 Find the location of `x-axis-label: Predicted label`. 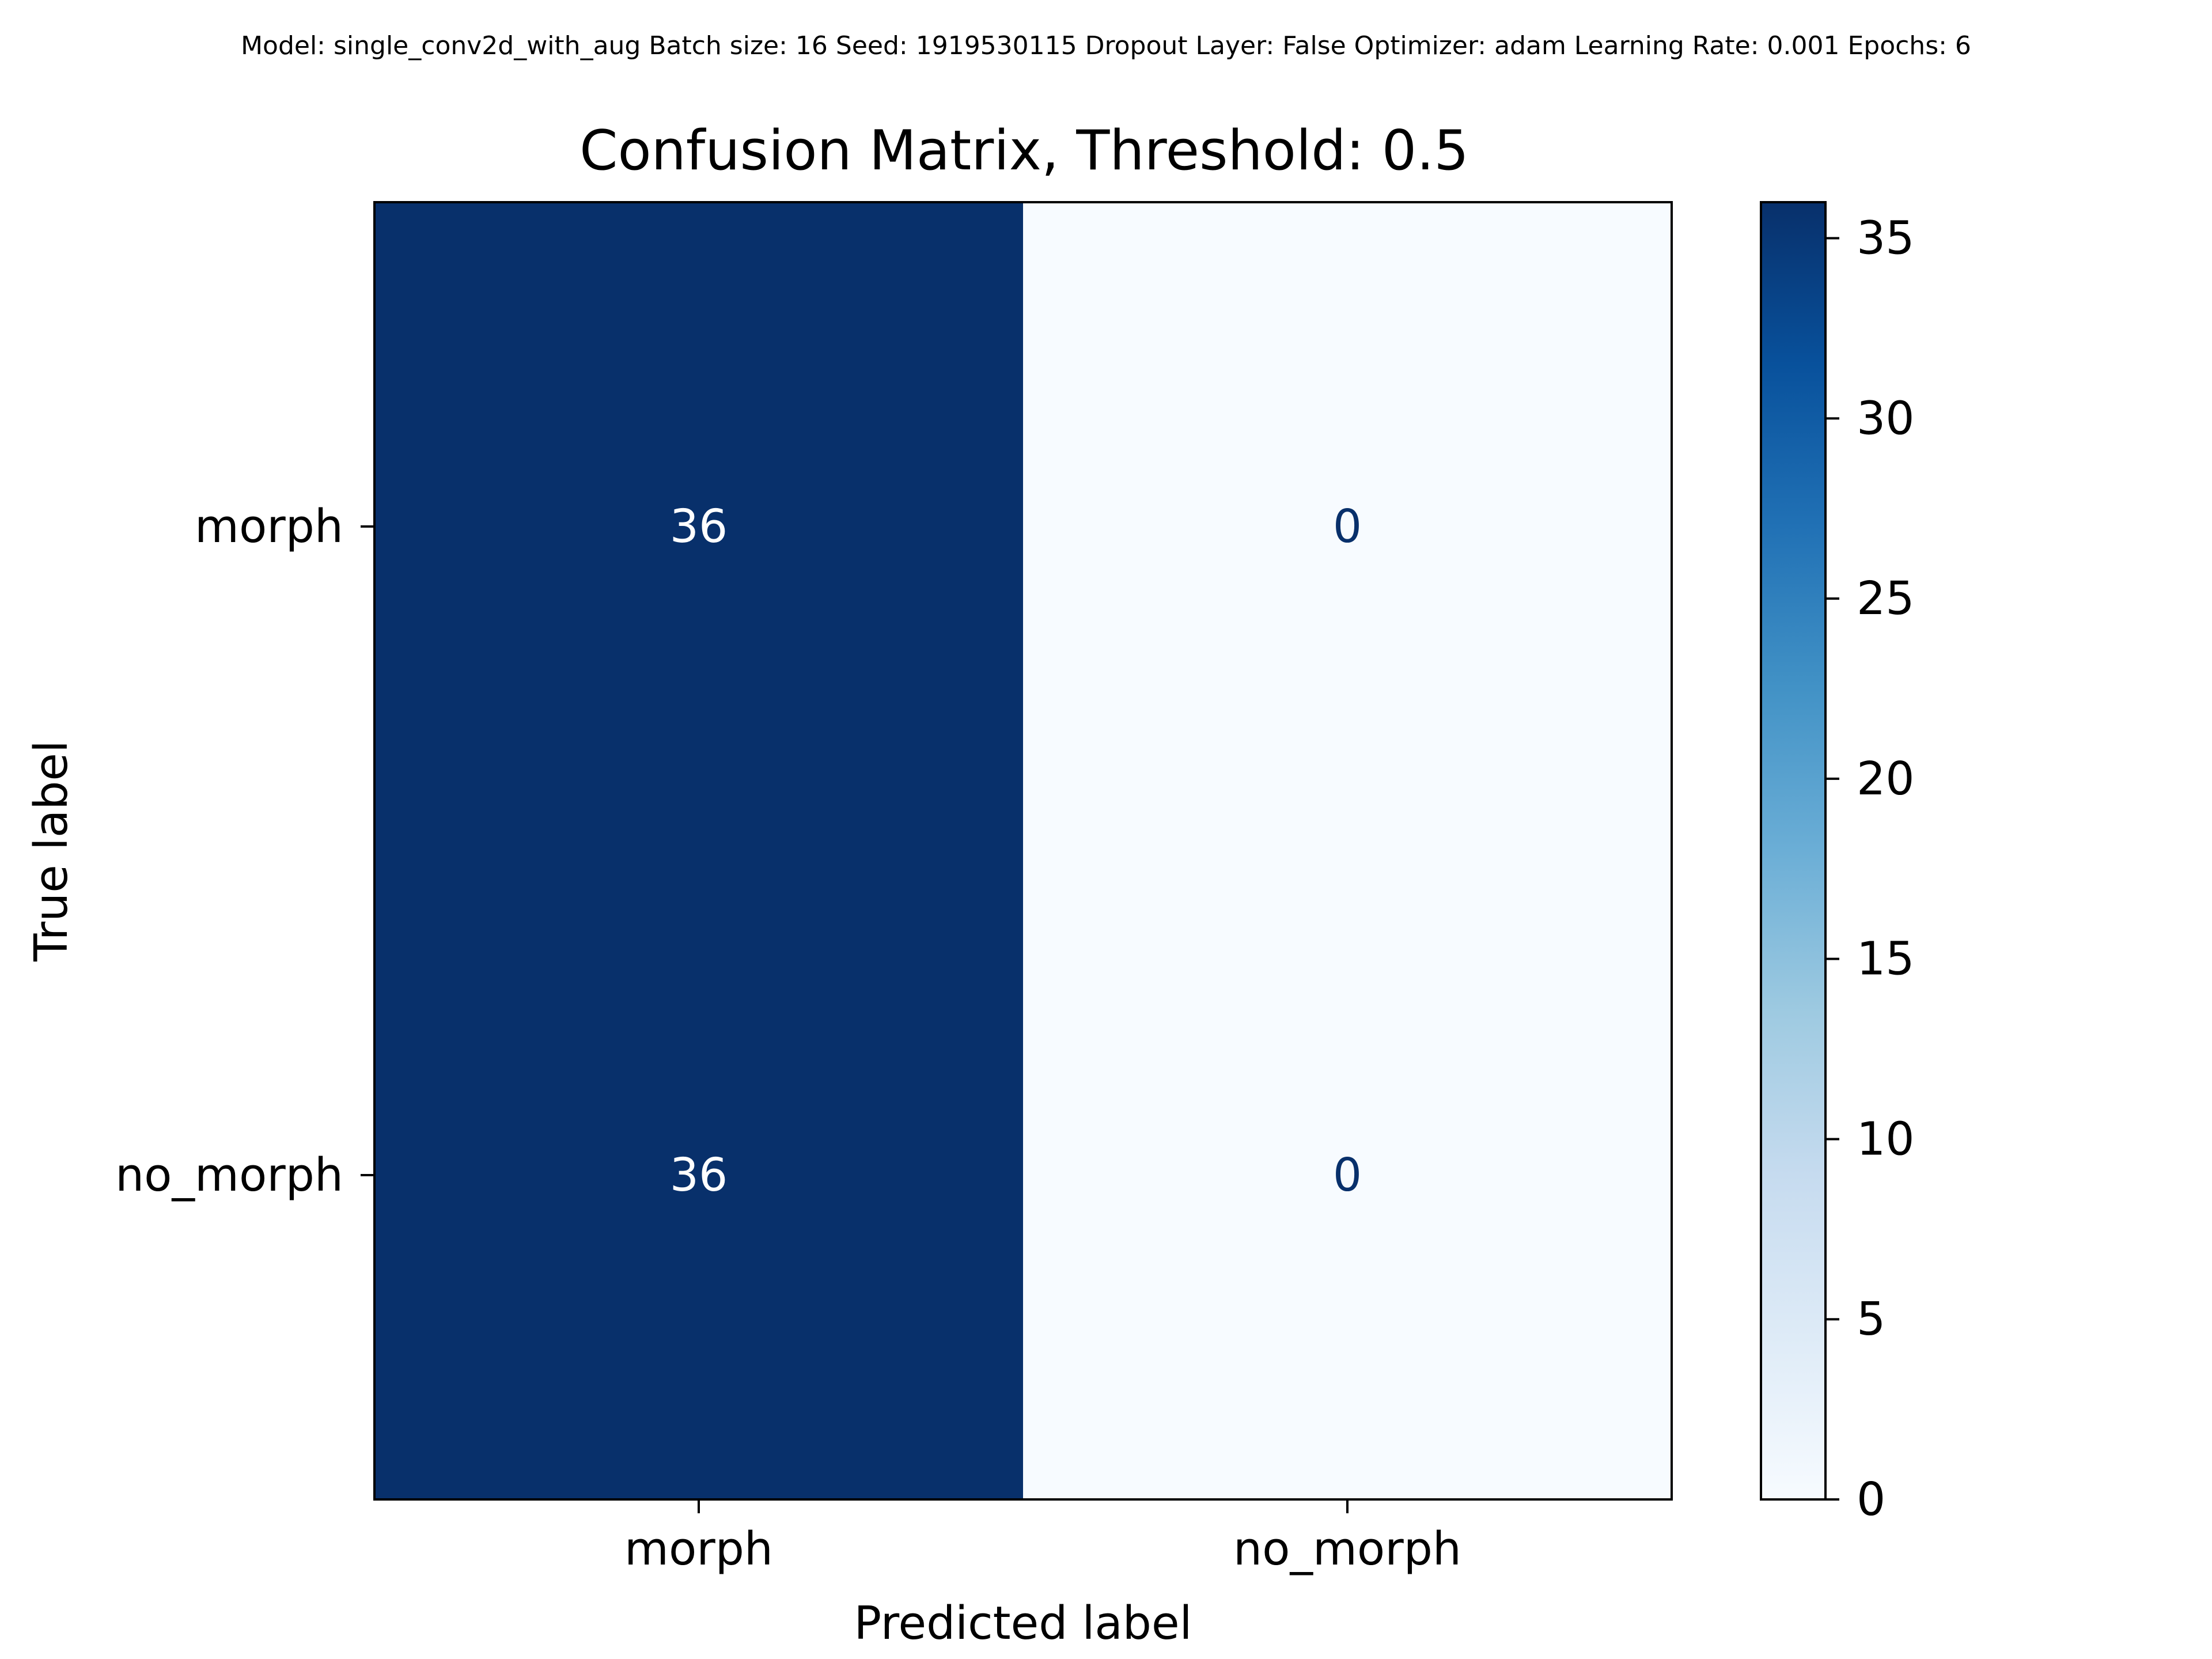

x-axis-label: Predicted label is located at coordinates (1023, 1623).